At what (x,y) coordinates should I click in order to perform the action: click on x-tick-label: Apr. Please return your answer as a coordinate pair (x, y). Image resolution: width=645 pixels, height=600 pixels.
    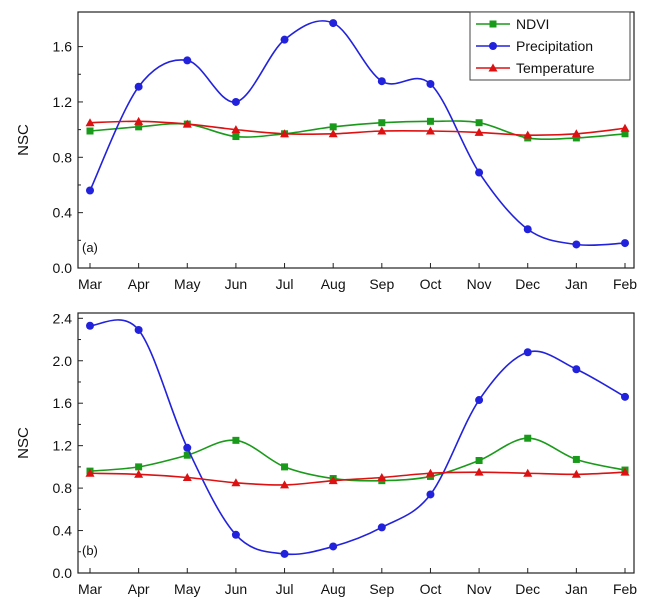
    Looking at the image, I should click on (139, 589).